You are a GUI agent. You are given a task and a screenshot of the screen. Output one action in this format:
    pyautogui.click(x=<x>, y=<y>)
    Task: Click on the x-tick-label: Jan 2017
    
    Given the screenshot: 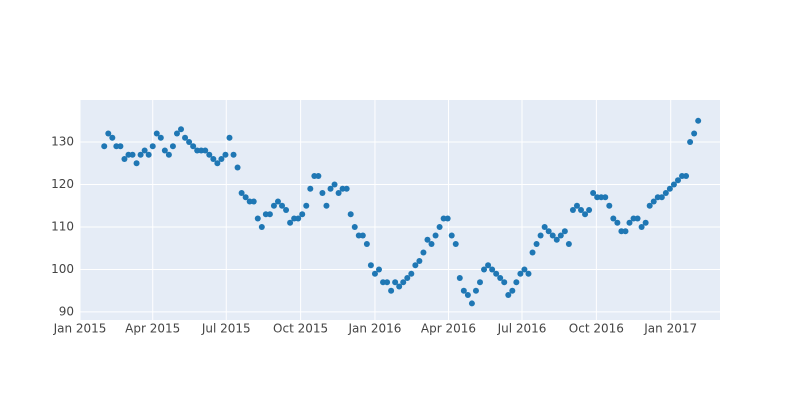 What is the action you would take?
    pyautogui.click(x=670, y=329)
    